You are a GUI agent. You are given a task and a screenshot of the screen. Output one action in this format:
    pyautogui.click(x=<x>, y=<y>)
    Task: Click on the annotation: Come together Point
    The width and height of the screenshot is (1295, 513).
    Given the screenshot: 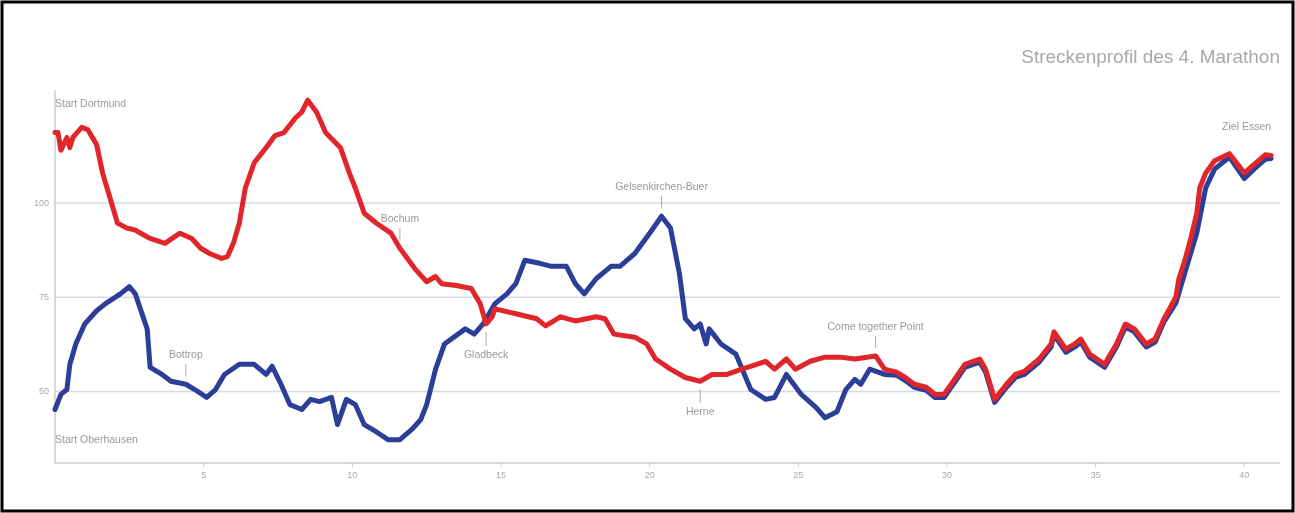 What is the action you would take?
    pyautogui.click(x=875, y=326)
    